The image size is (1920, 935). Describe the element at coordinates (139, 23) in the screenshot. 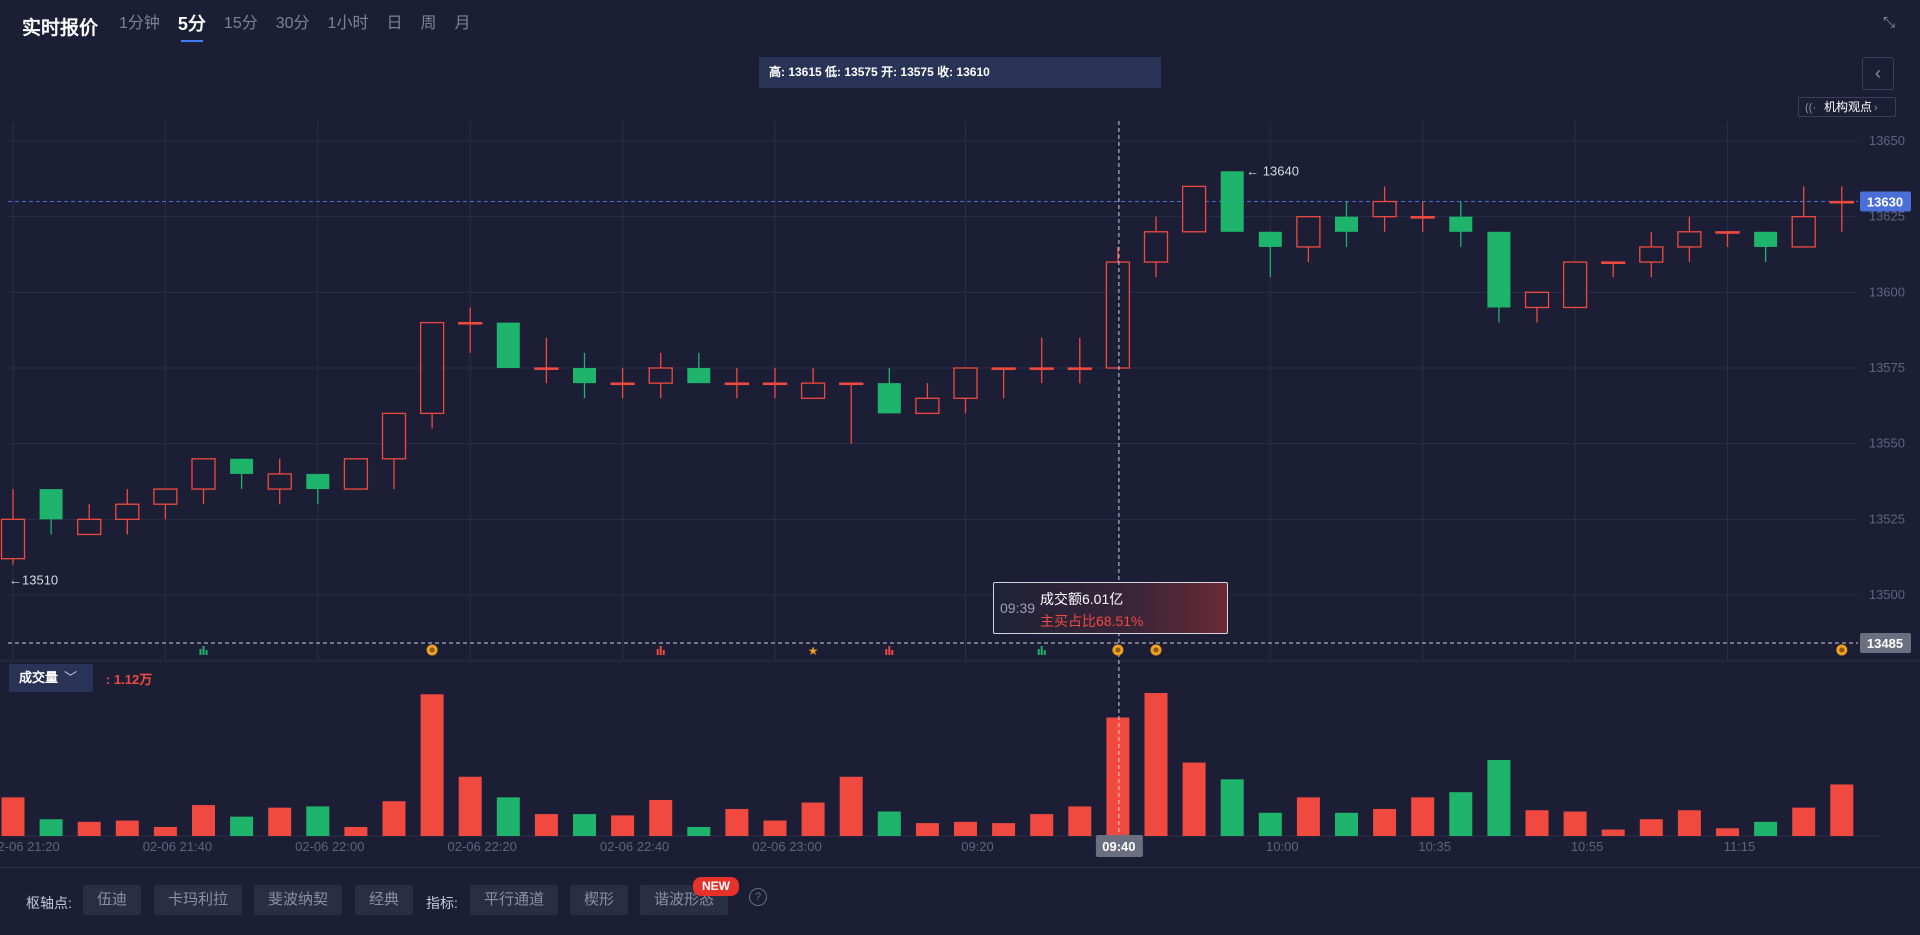

I see `tab-1min: 1分钟` at that location.